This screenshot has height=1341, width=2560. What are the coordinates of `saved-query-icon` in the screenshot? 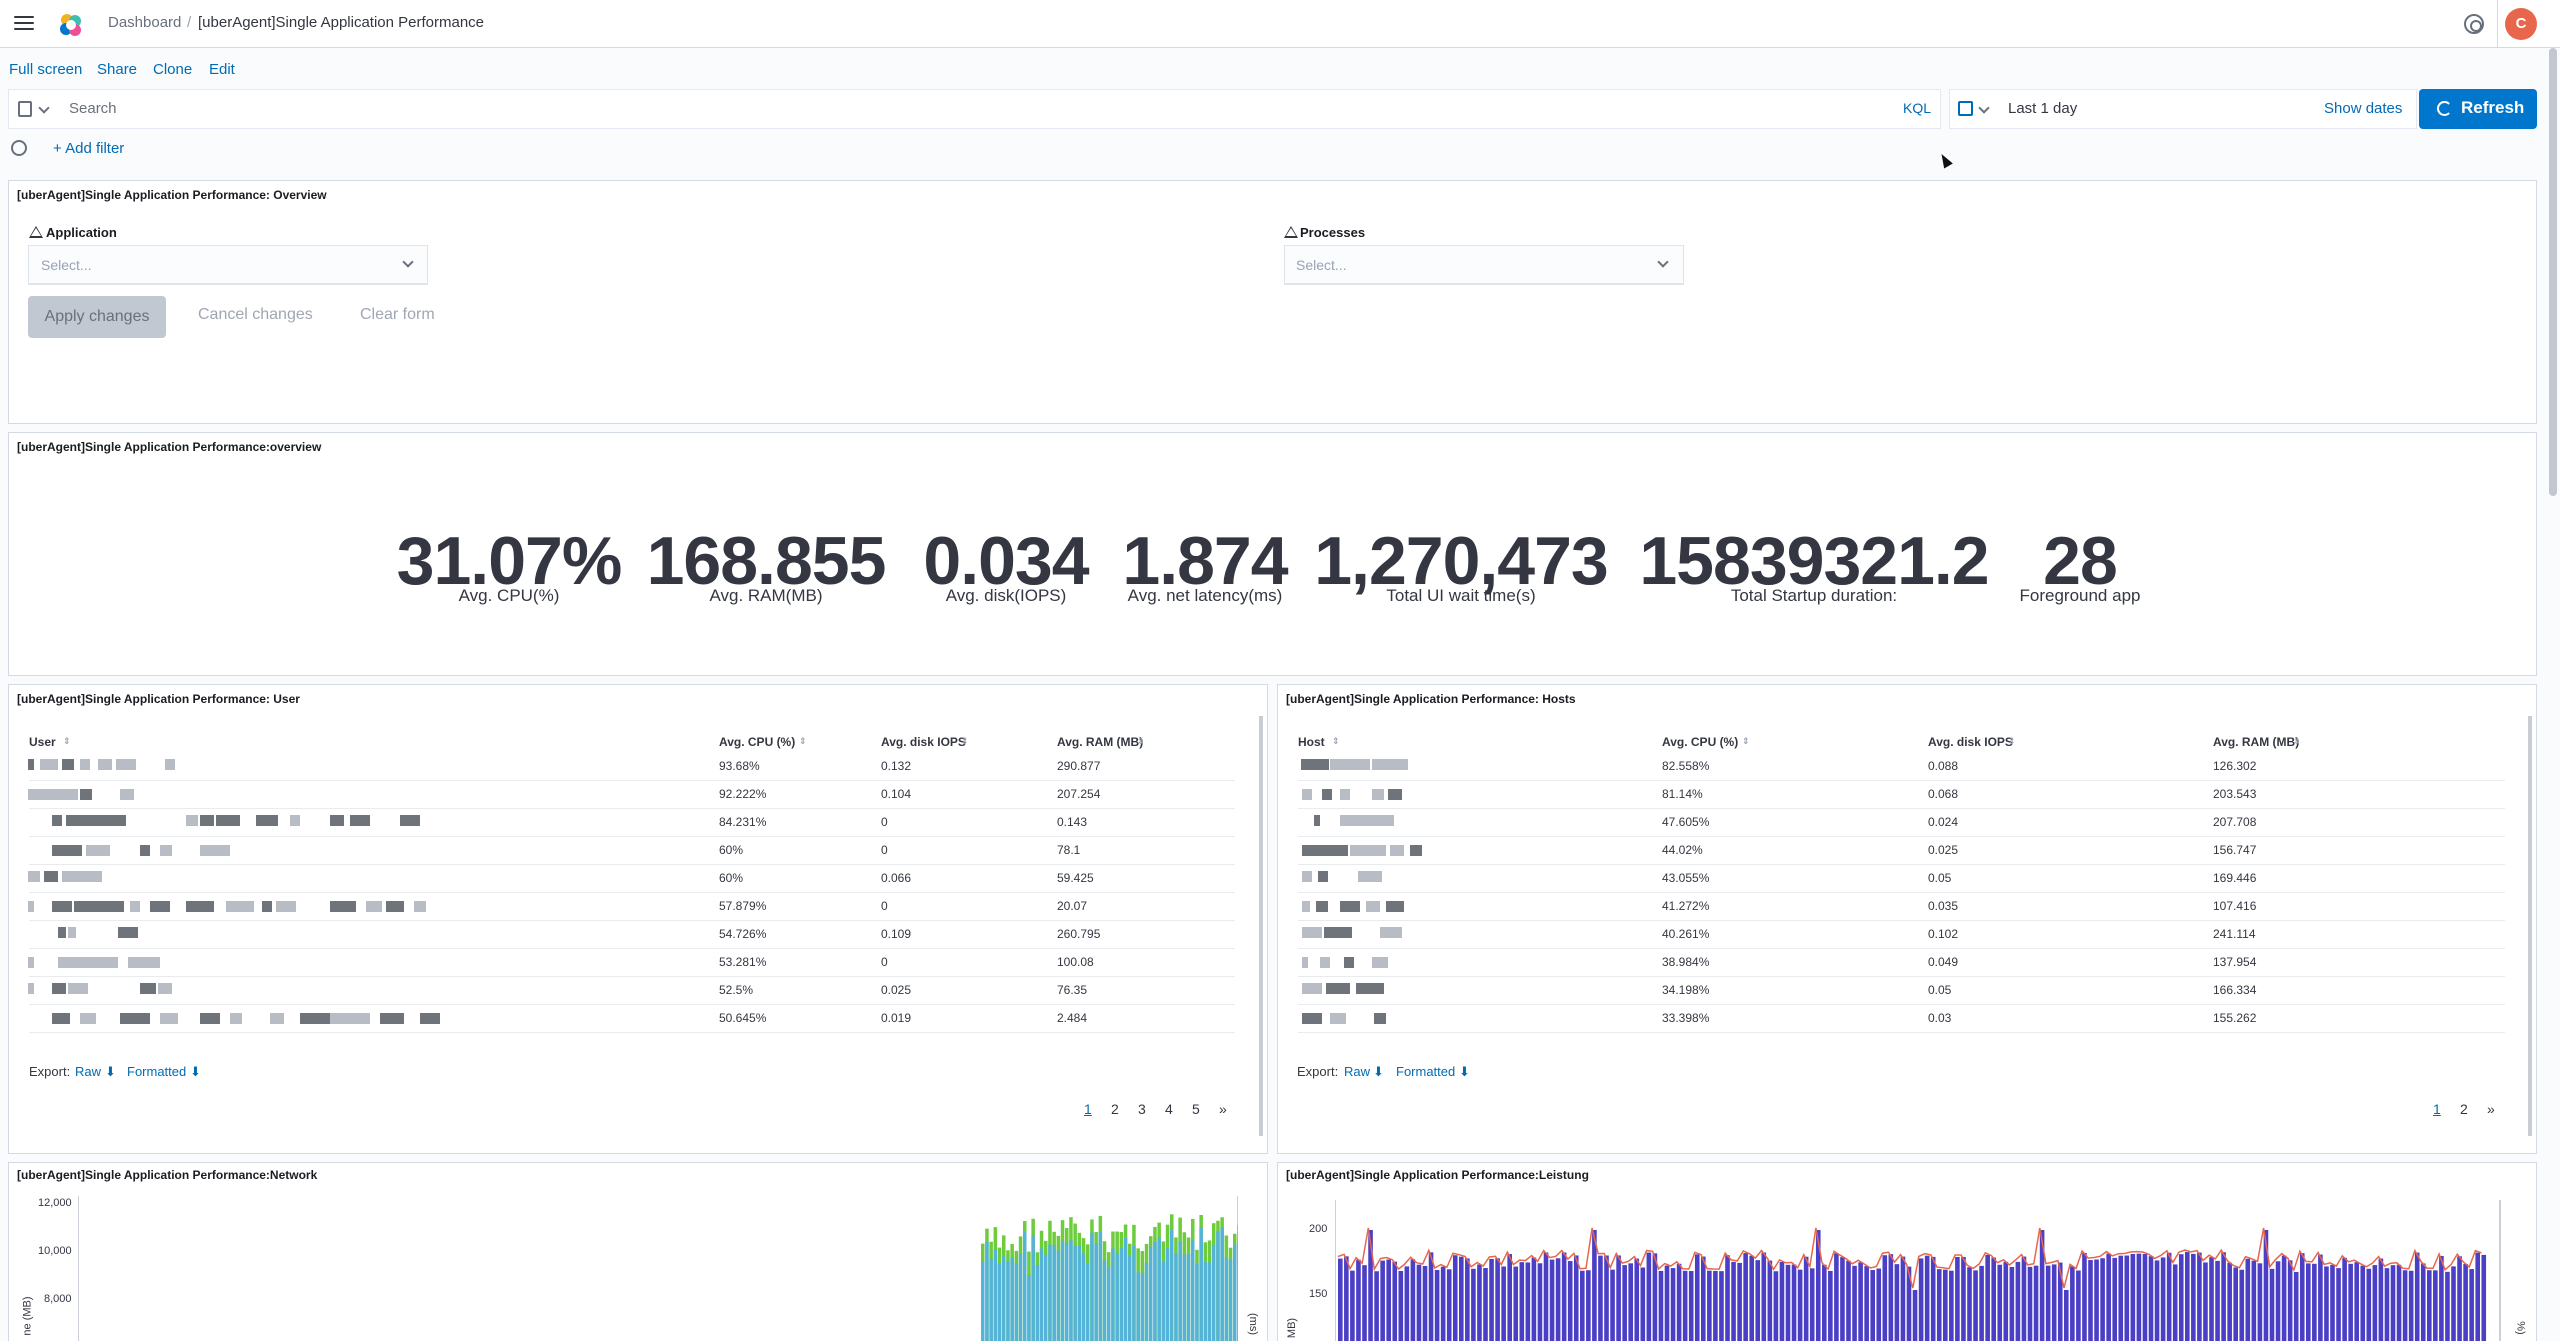 It's located at (25, 109).